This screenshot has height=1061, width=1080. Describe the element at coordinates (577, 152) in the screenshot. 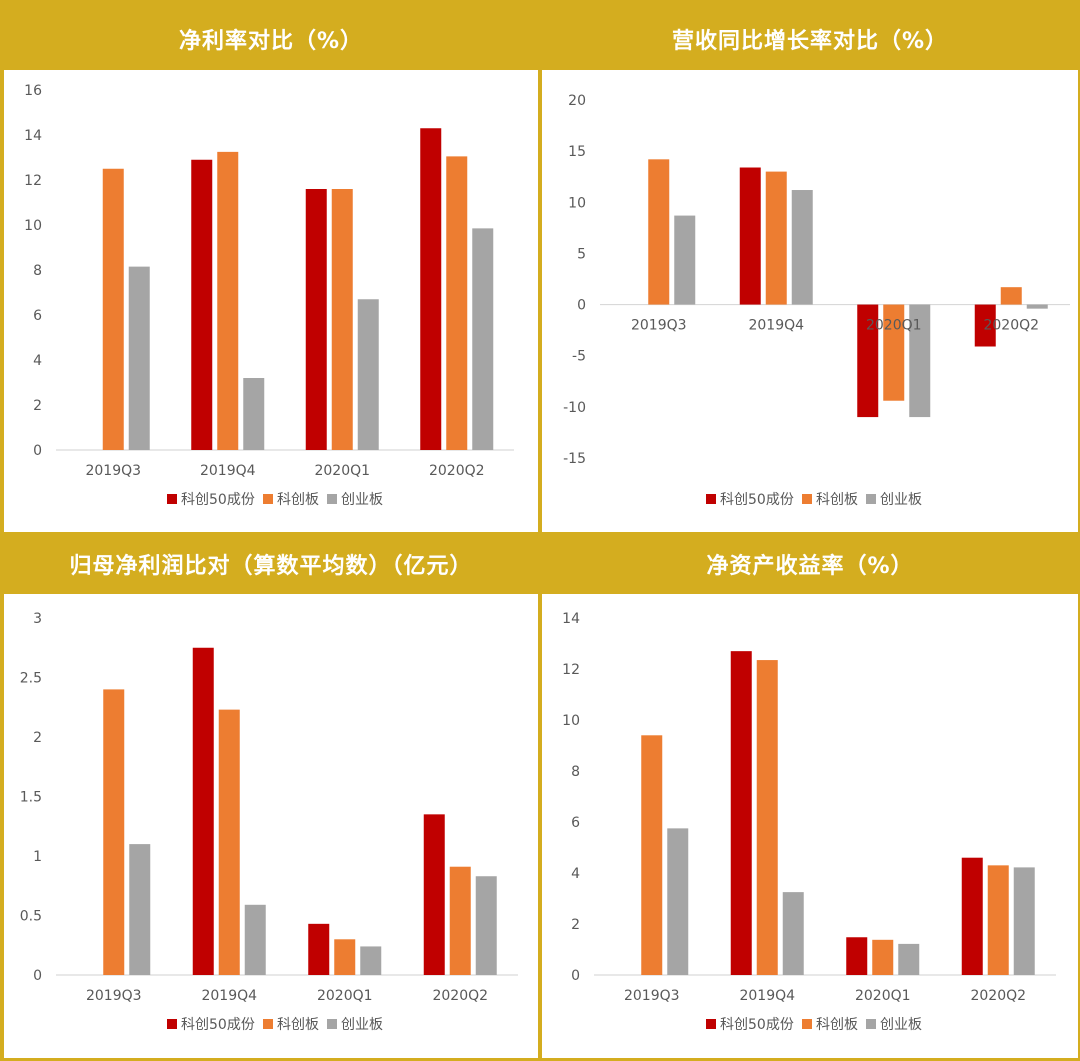

I see `y-tick-label: 15` at that location.